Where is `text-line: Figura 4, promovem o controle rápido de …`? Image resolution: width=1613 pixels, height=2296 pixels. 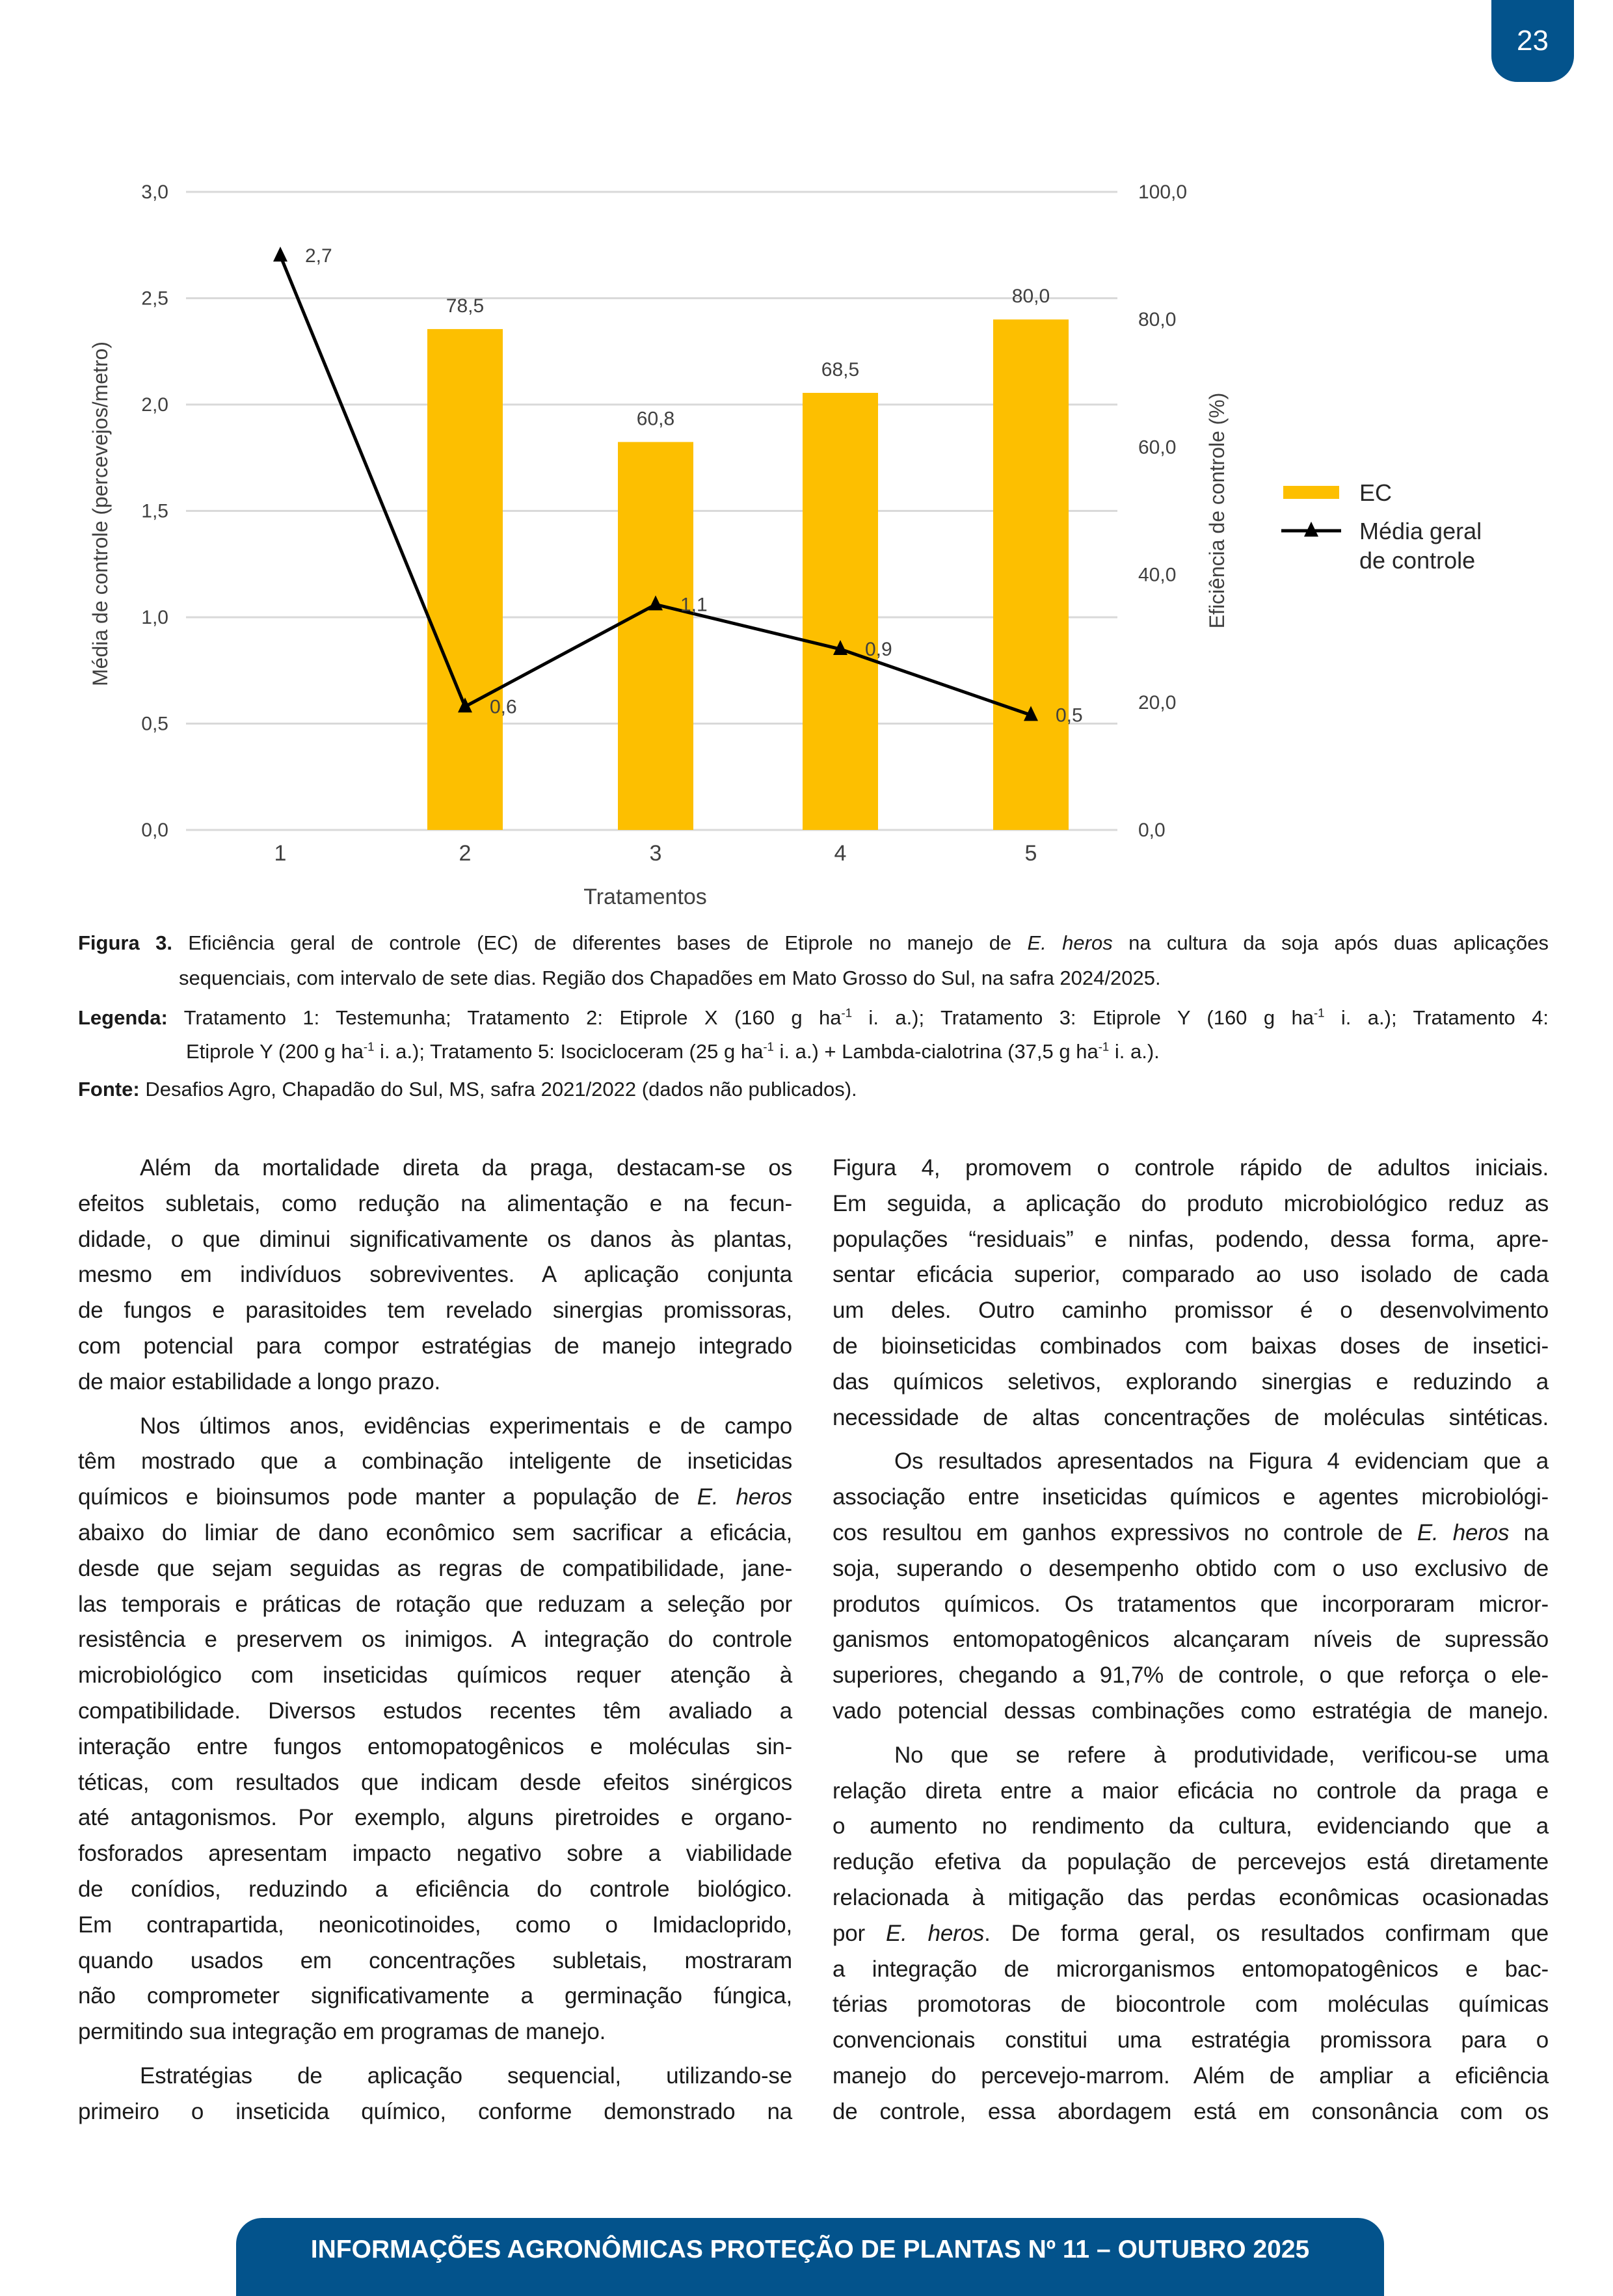 text-line: Figura 4, promovem o controle rápido de … is located at coordinates (1191, 1168).